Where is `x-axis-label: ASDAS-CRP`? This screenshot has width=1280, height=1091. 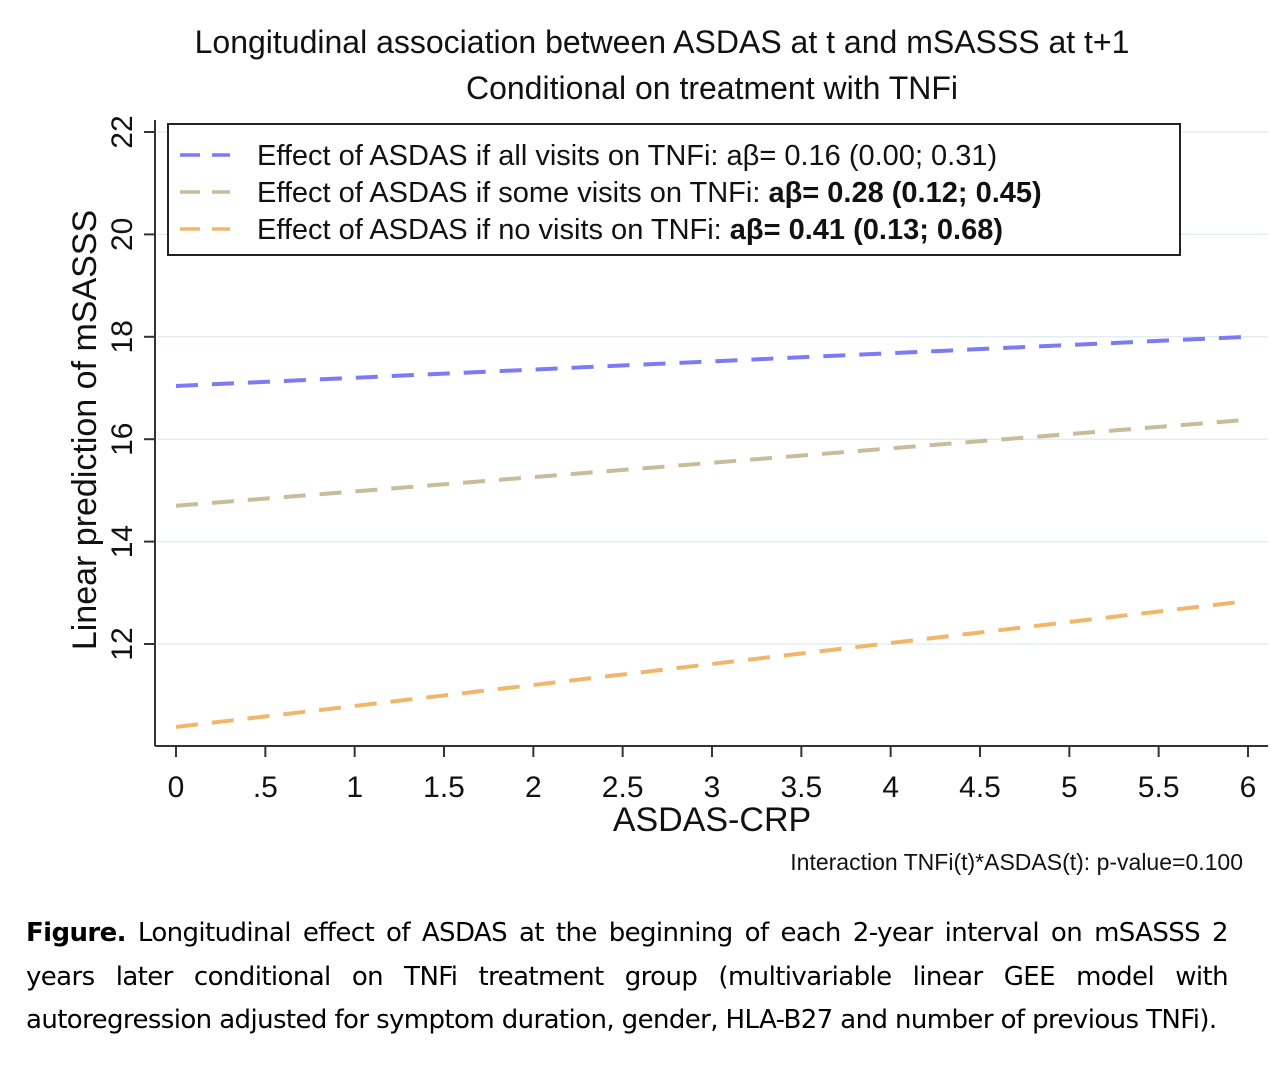
x-axis-label: ASDAS-CRP is located at coordinates (712, 820).